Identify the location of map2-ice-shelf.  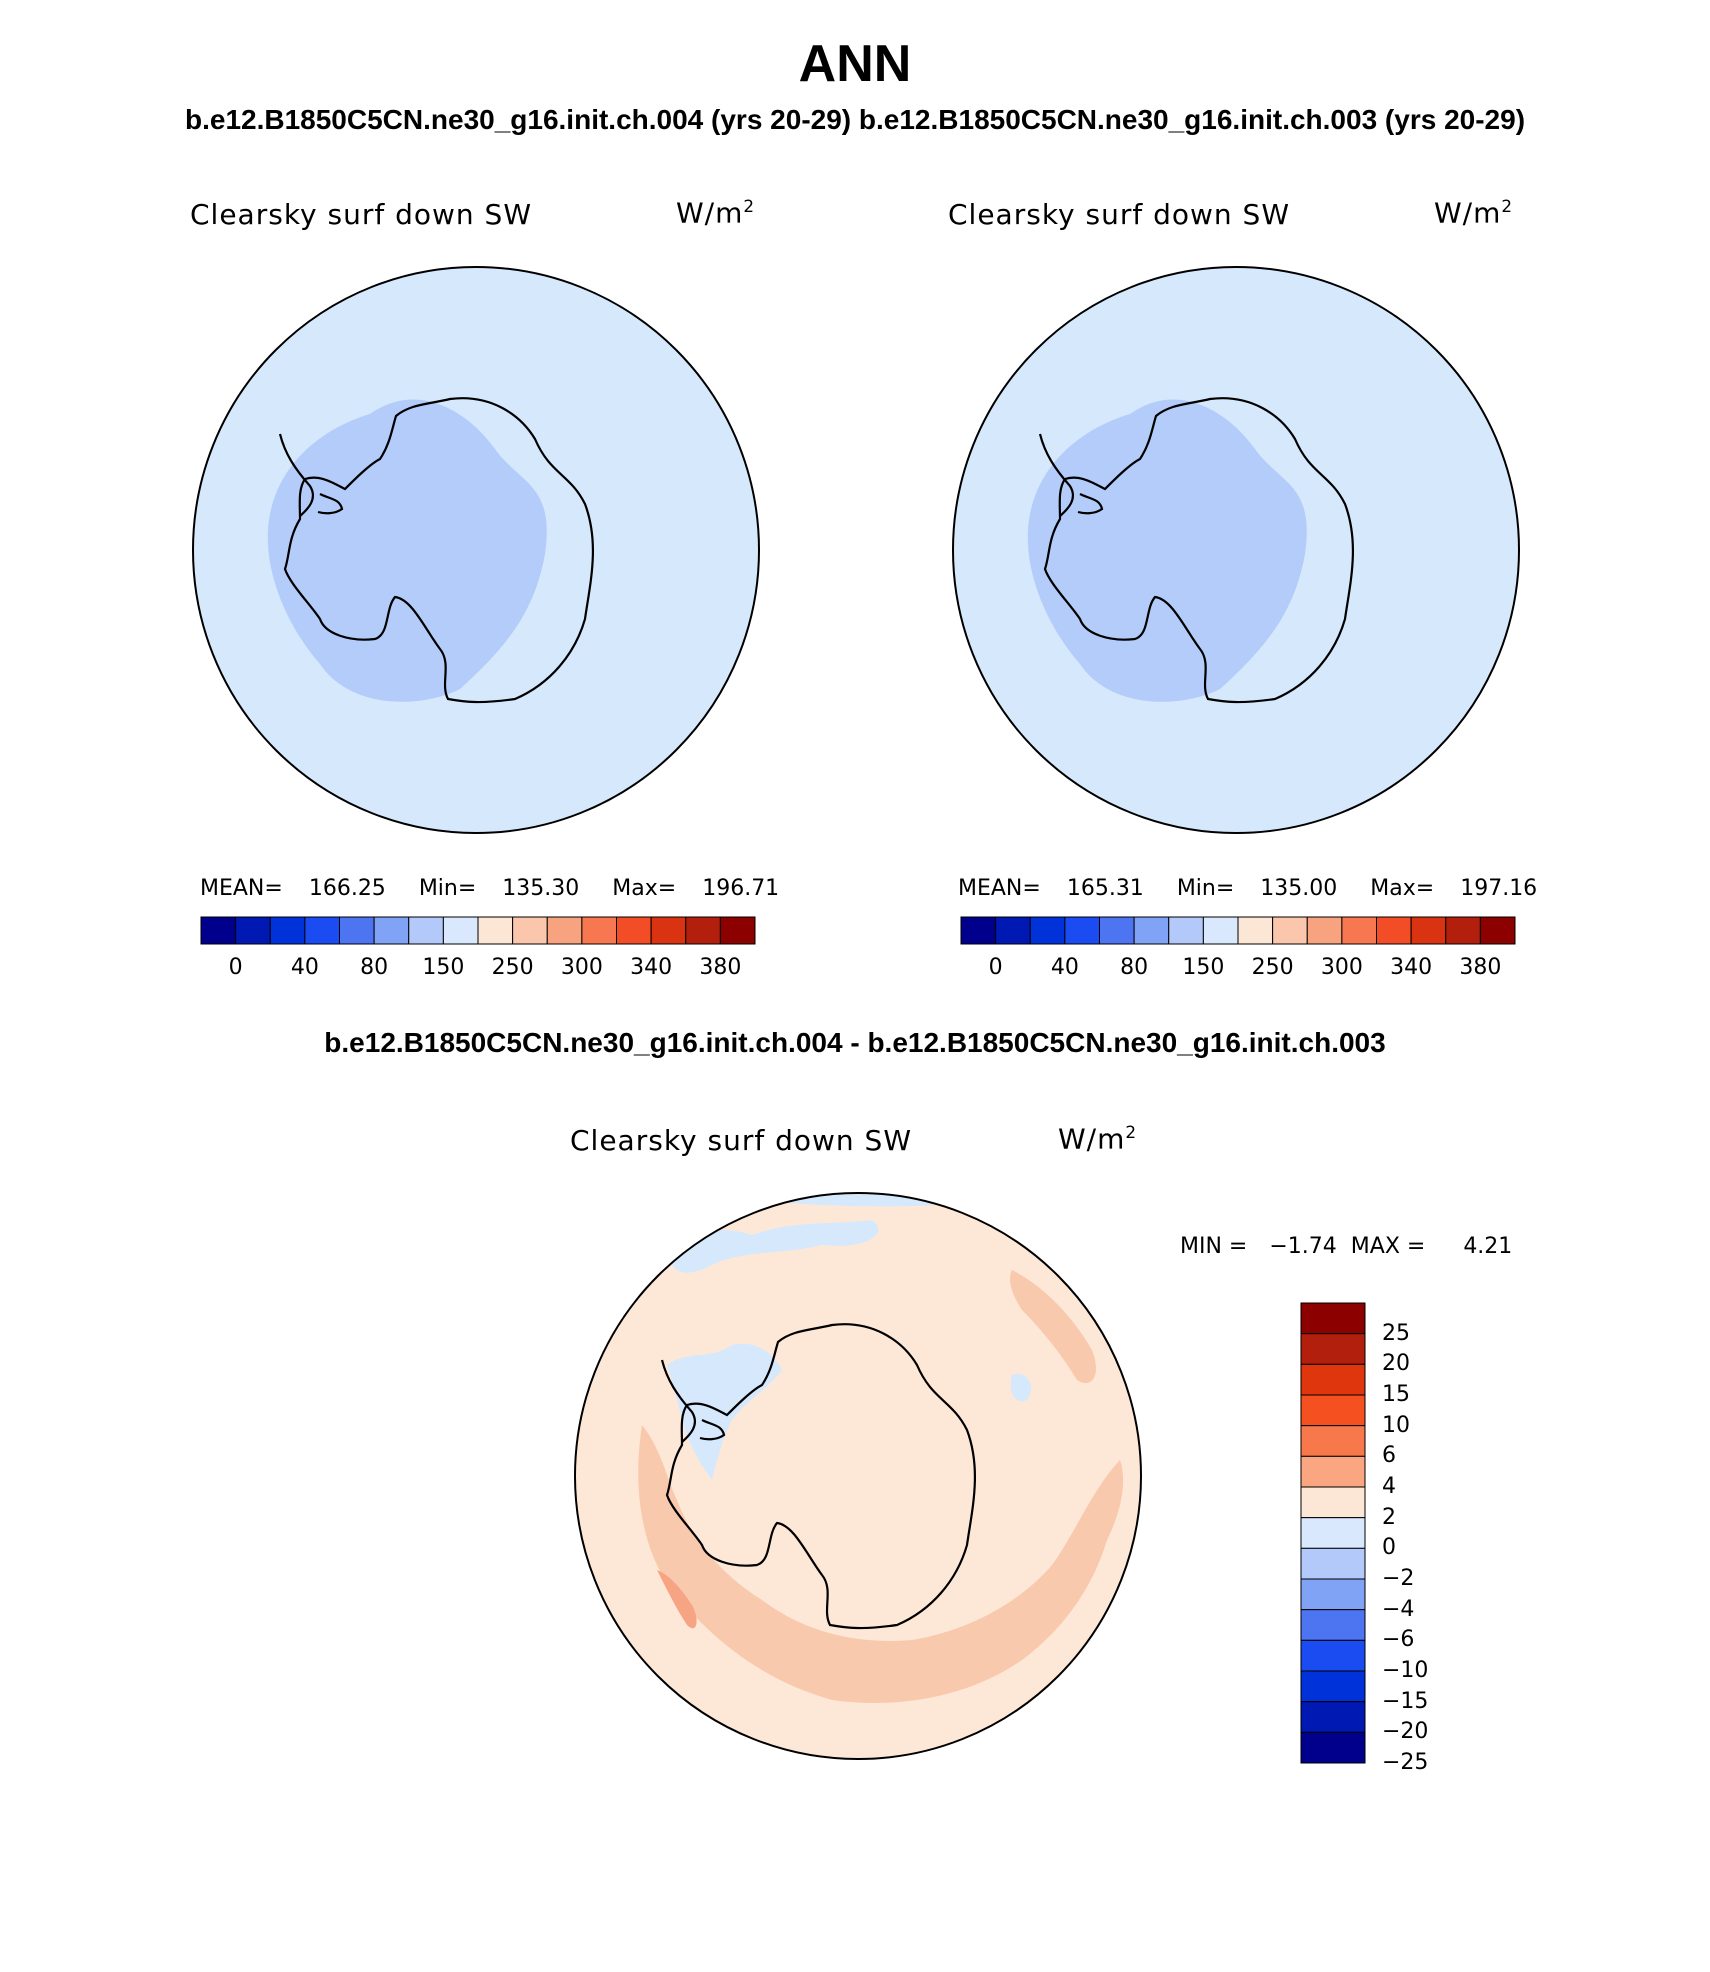
(1090, 504).